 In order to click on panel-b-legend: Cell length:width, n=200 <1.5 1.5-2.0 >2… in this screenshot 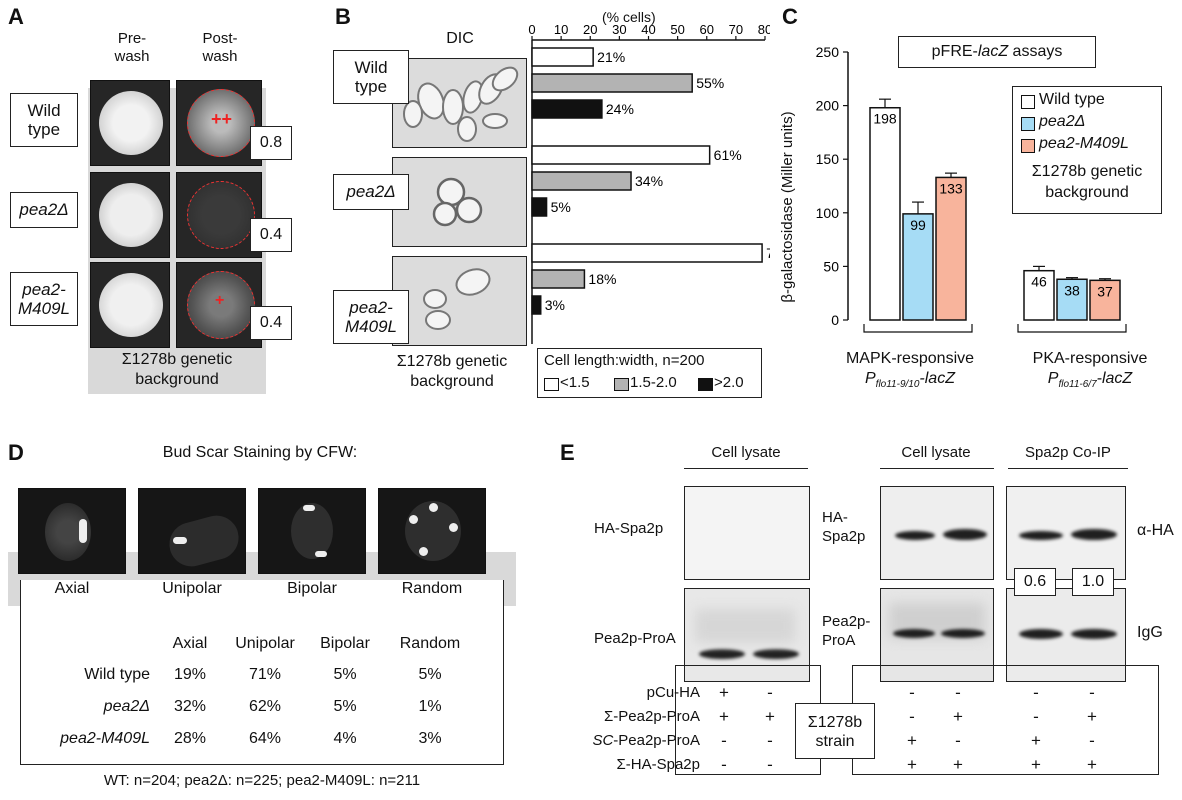, I will do `click(649, 373)`.